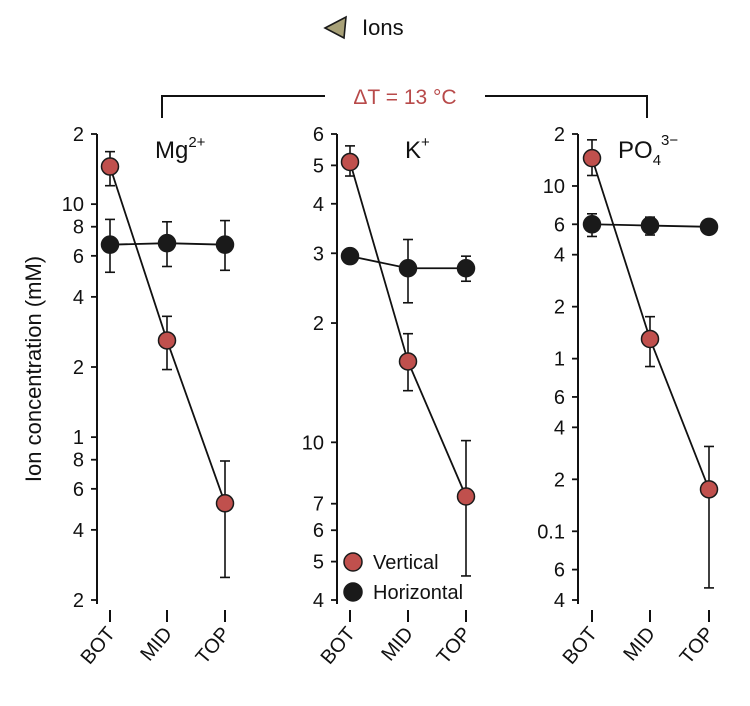  What do you see at coordinates (353, 562) in the screenshot?
I see `legend-vertical-marker` at bounding box center [353, 562].